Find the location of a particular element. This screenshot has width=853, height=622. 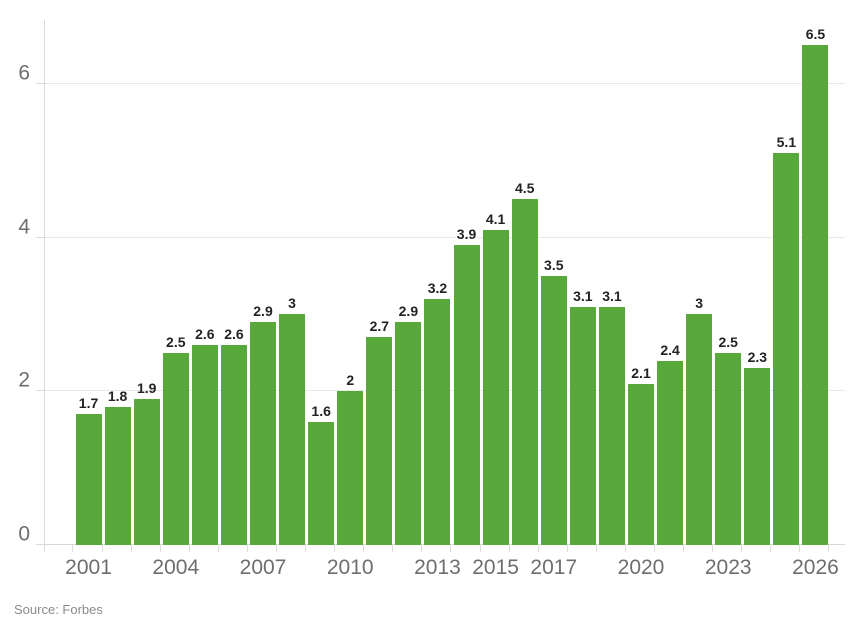

bar-value-label-2005: 2.6 is located at coordinates (205, 334).